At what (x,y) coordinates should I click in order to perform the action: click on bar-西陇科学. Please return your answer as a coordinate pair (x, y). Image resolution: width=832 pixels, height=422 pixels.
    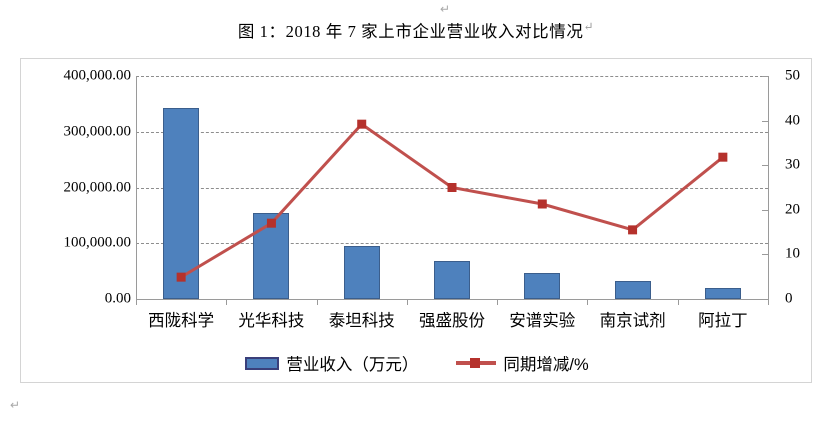
    Looking at the image, I should click on (181, 203).